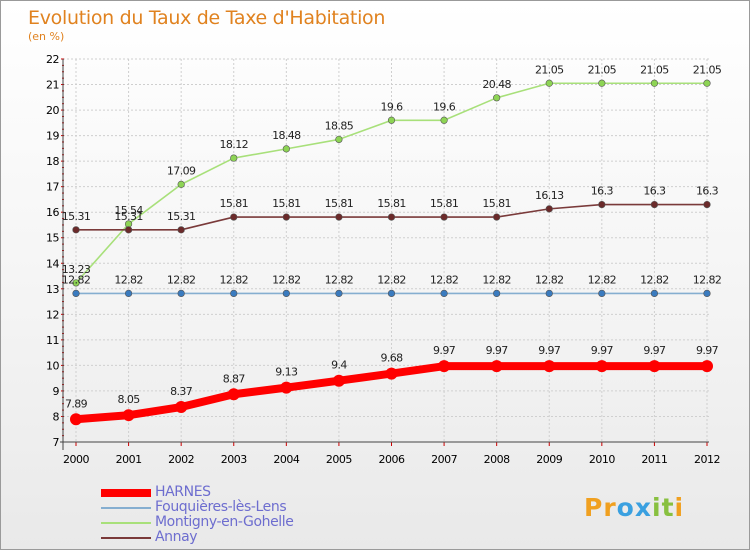 The width and height of the screenshot is (750, 550). What do you see at coordinates (221, 507) in the screenshot?
I see `legend-label: Fouquières-lès-Lens` at bounding box center [221, 507].